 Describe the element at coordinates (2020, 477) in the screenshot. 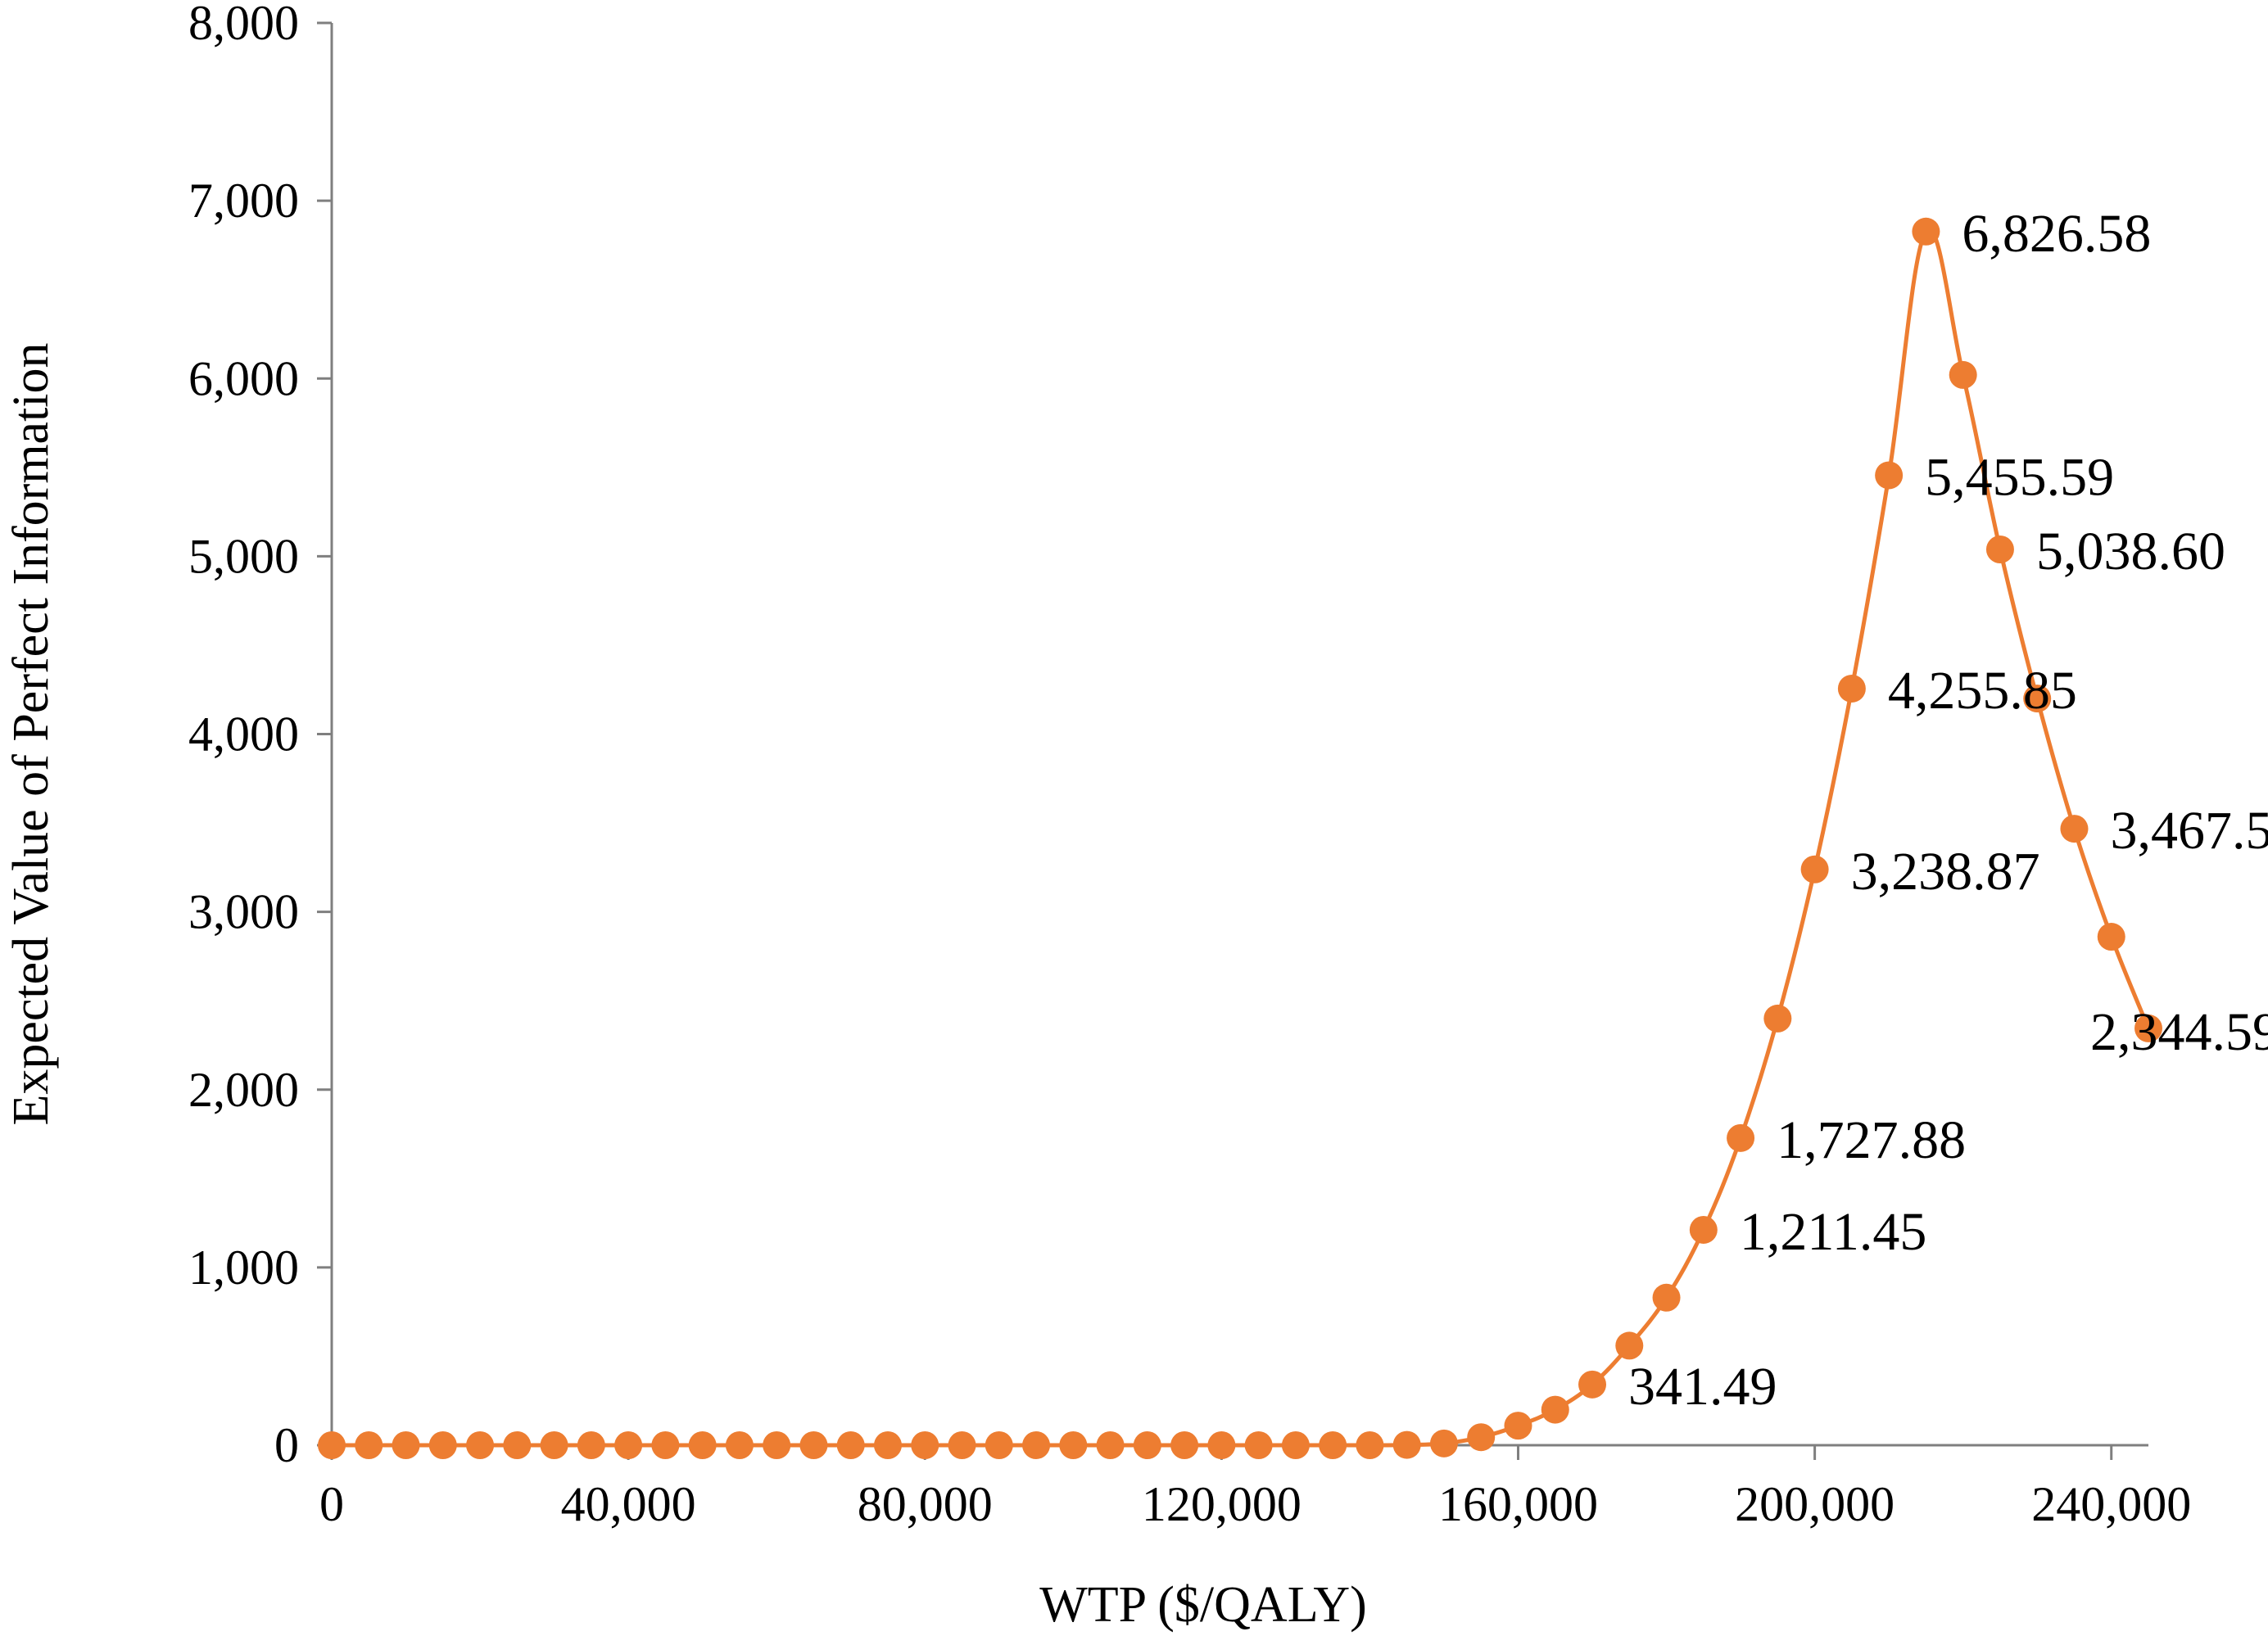

I see `data-label: 5,455.59` at that location.